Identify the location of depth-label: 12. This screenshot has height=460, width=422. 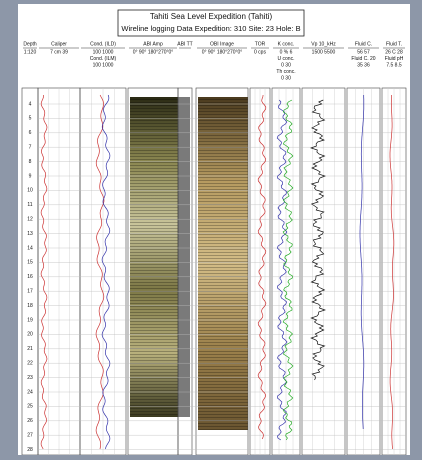
(30, 220).